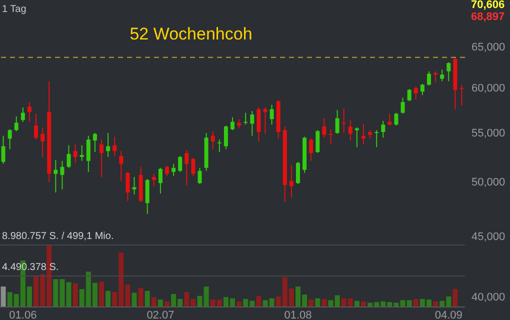 This screenshot has height=320, width=510. Describe the element at coordinates (489, 88) in the screenshot. I see `y-tick-label: 60,000` at that location.